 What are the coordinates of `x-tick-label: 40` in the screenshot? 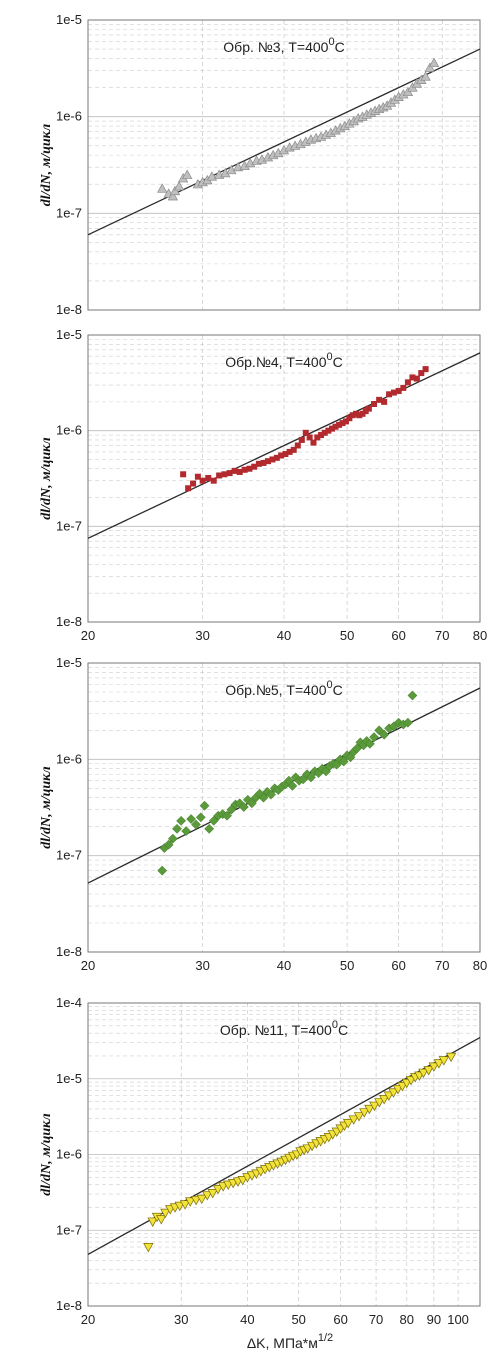 It's located at (247, 1319).